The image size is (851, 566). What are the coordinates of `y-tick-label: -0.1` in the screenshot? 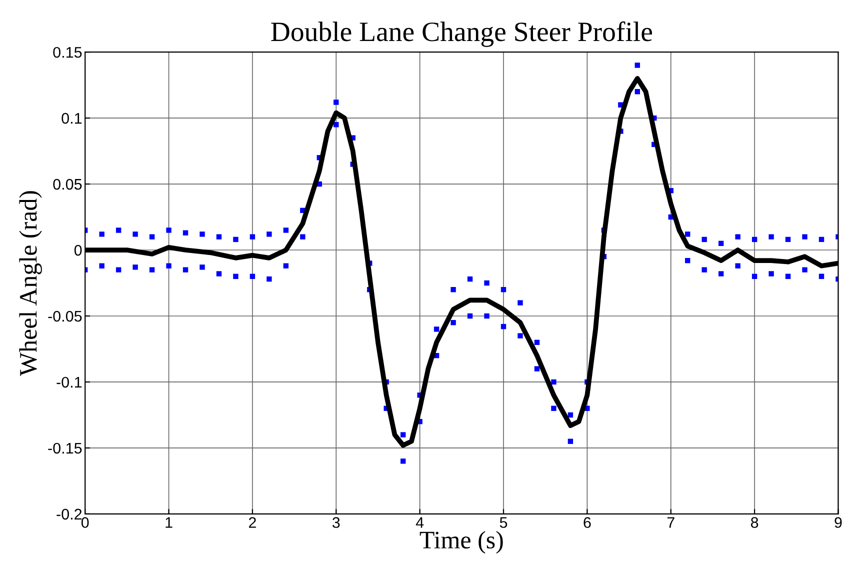 It's located at (69, 382).